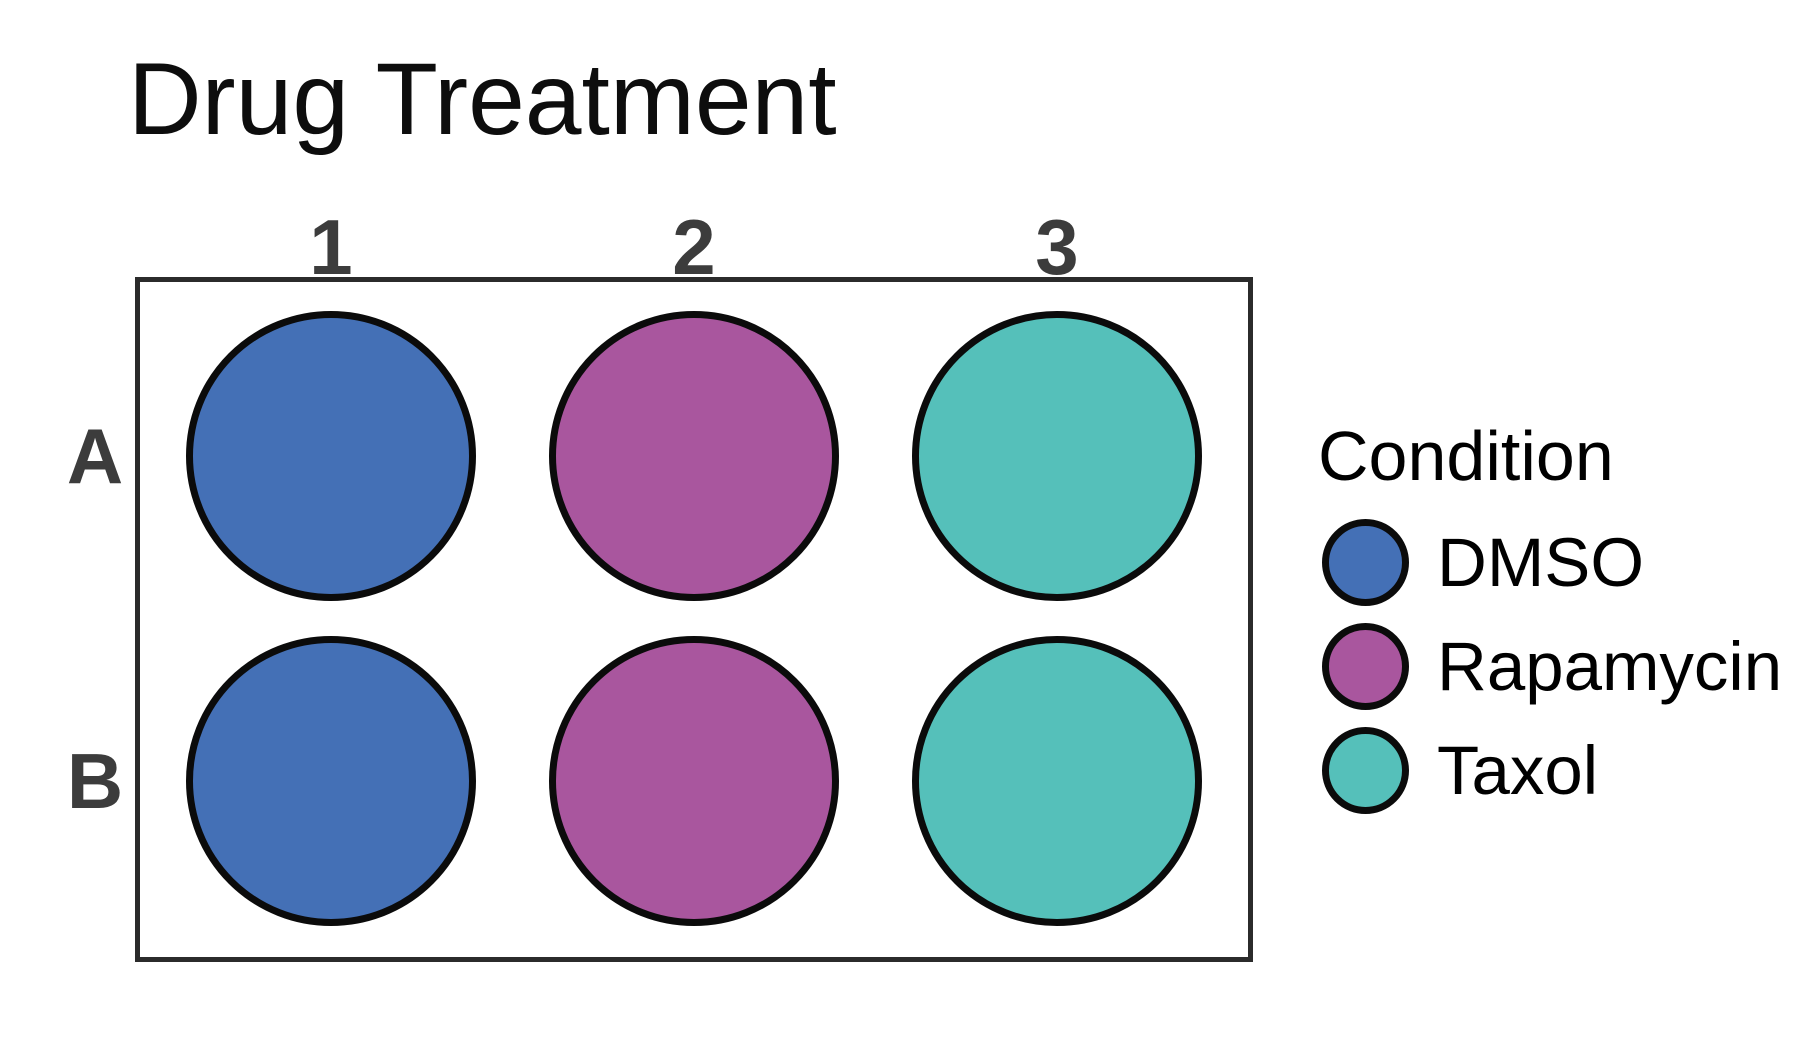 This screenshot has height=1040, width=1820. Describe the element at coordinates (331, 456) in the screenshot. I see `well-A1-dmso` at that location.